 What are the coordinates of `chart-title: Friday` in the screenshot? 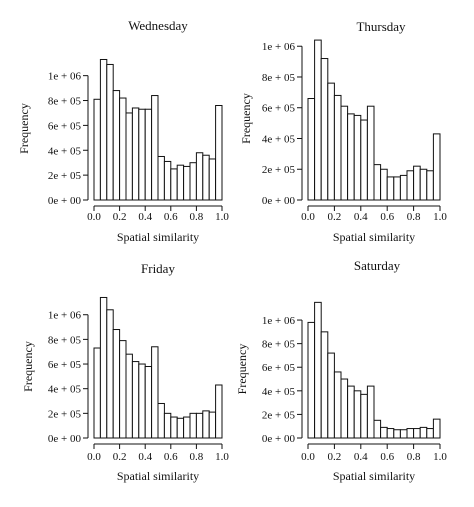 It's located at (158, 268).